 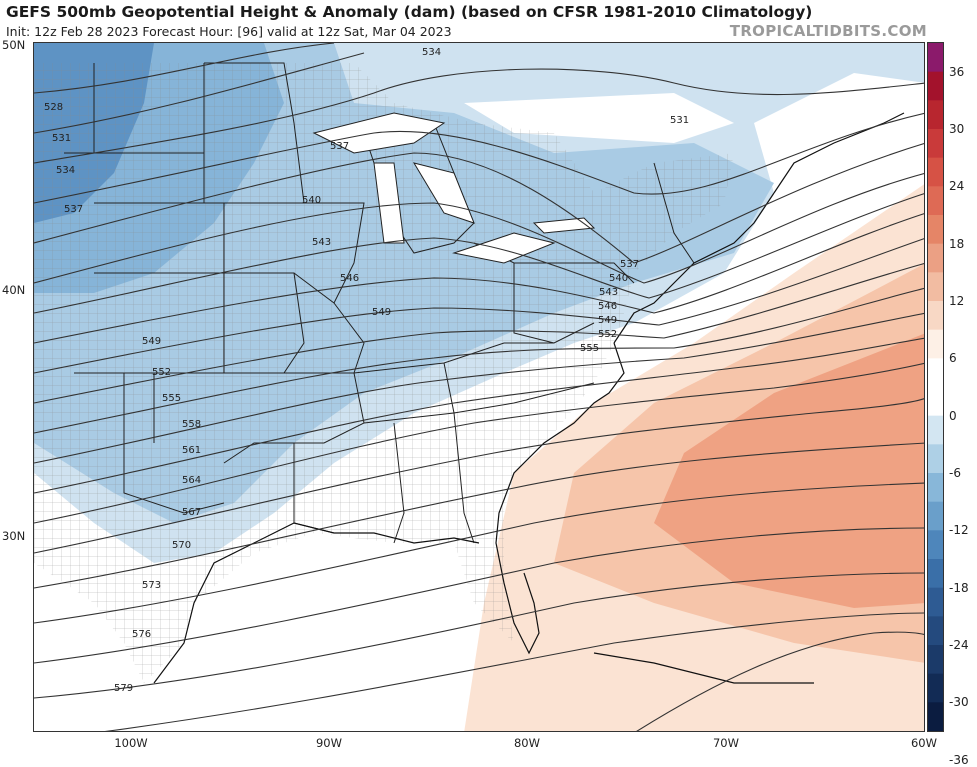 I want to click on contour-label-555-w: 555, so click(x=171, y=398).